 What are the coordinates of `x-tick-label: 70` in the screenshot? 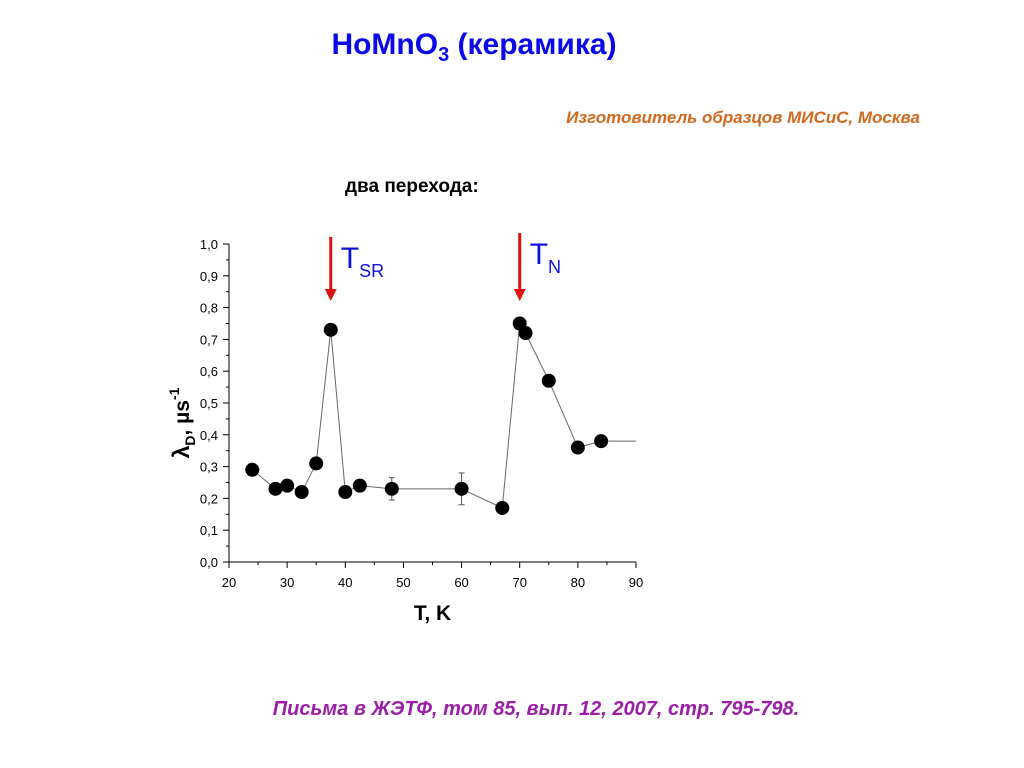 It's located at (519, 582).